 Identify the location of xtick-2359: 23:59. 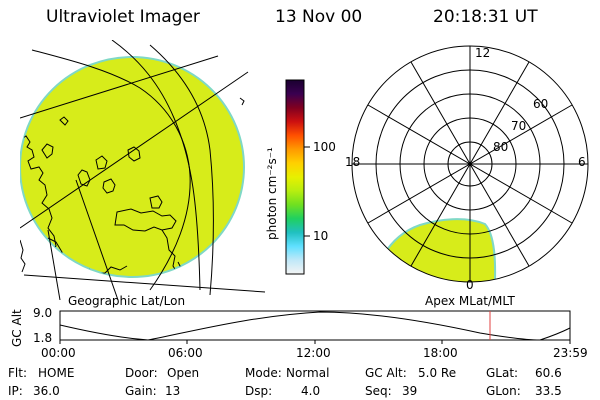
(570, 353).